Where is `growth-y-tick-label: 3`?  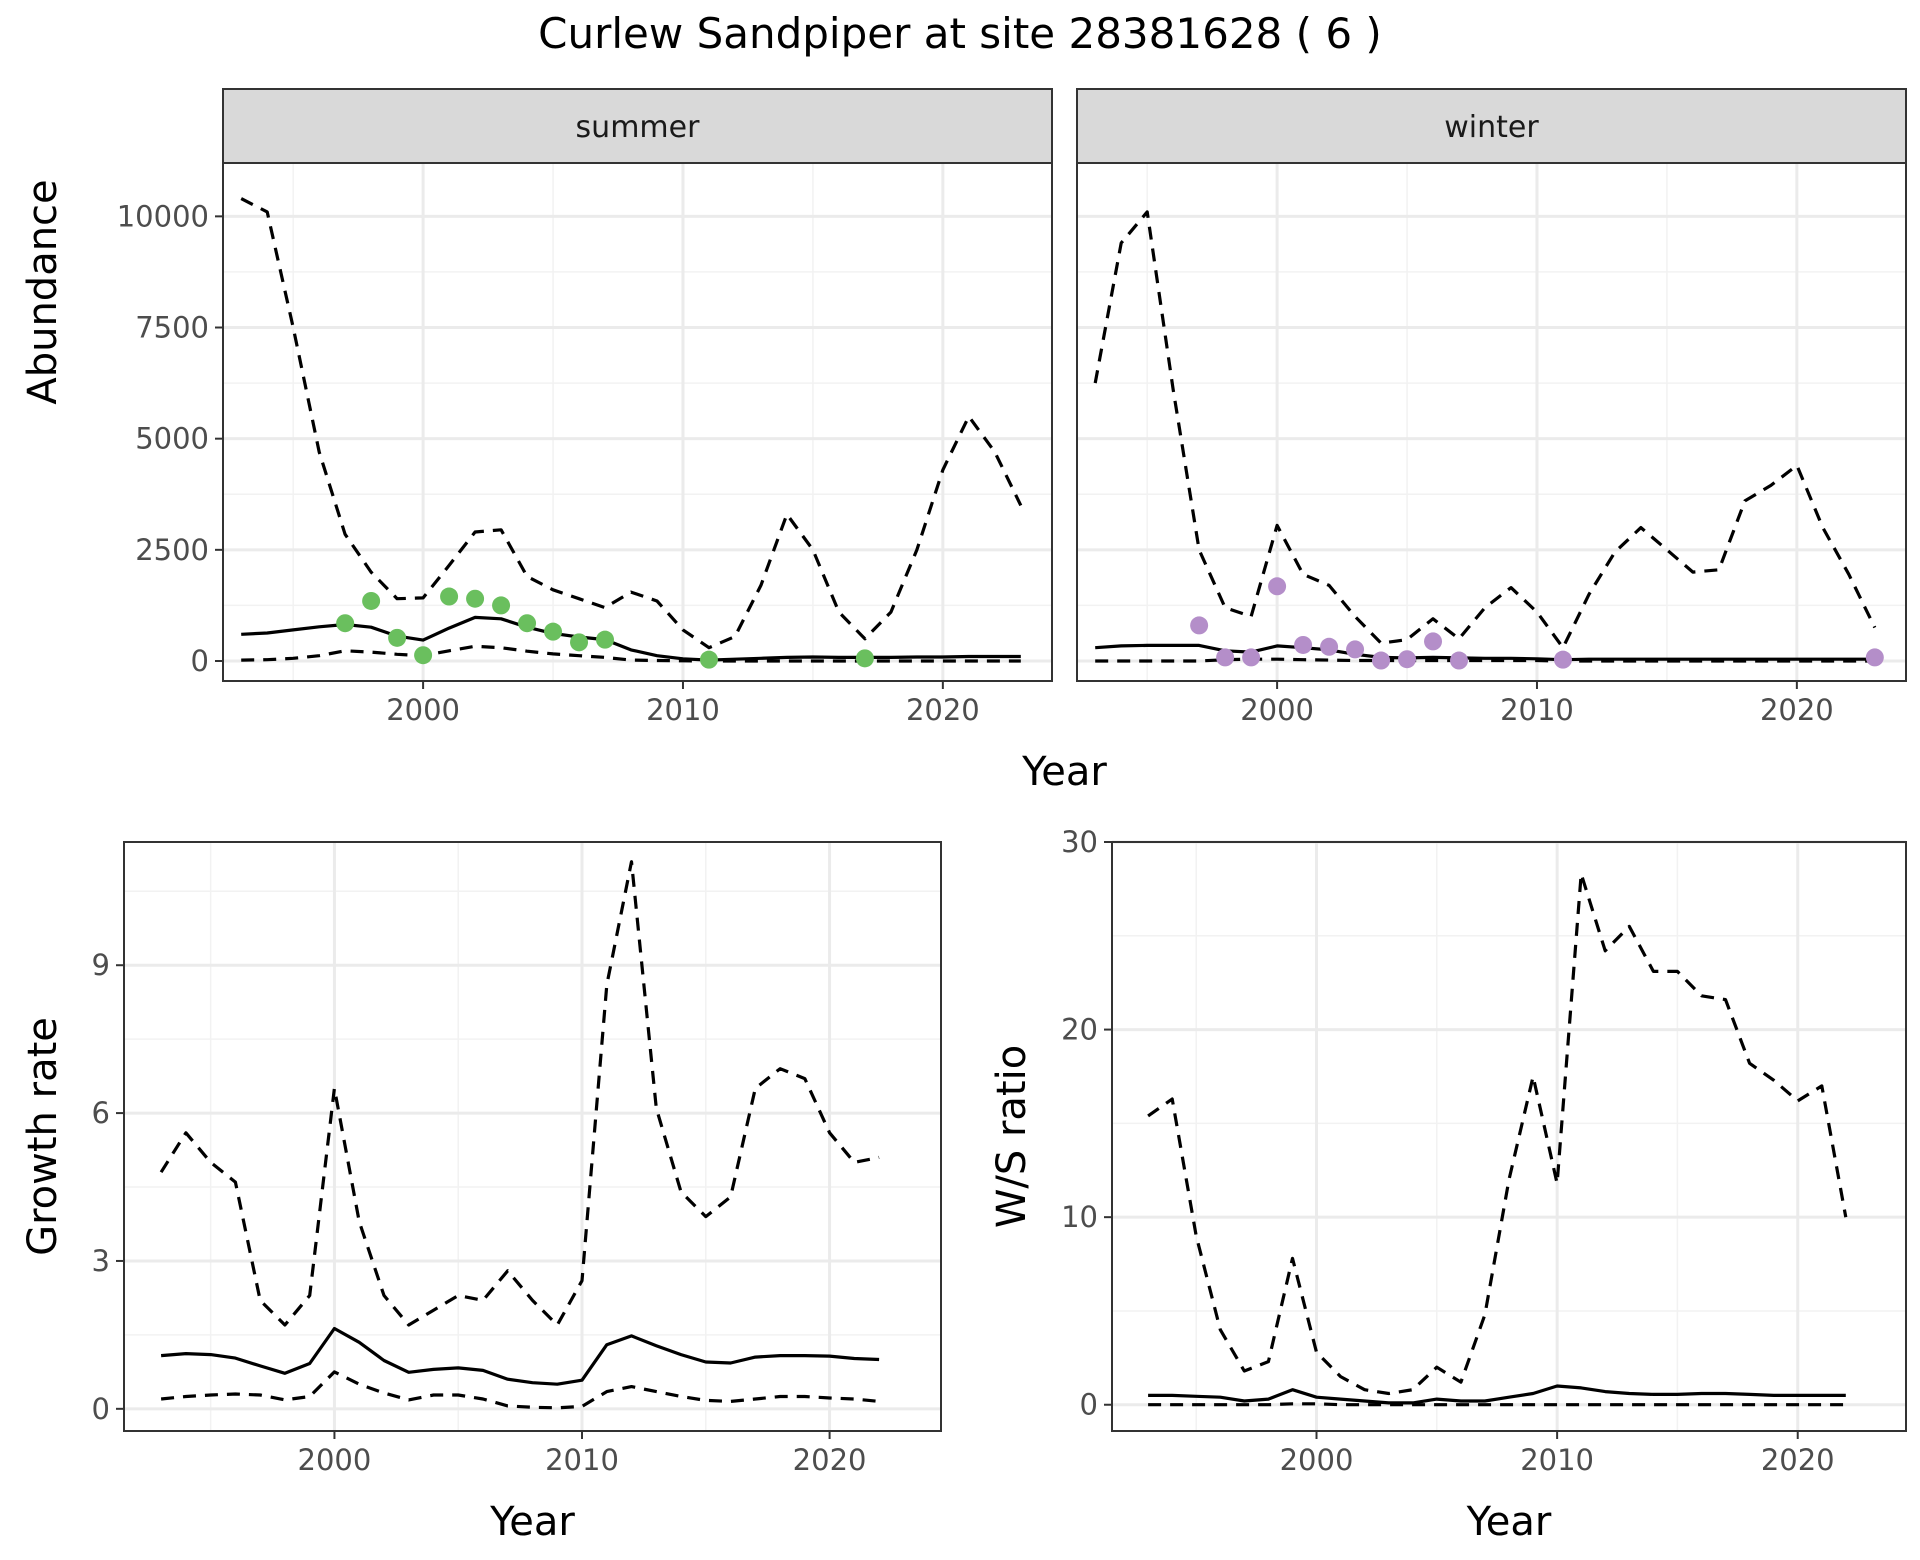
growth-y-tick-label: 3 is located at coordinates (101, 1261).